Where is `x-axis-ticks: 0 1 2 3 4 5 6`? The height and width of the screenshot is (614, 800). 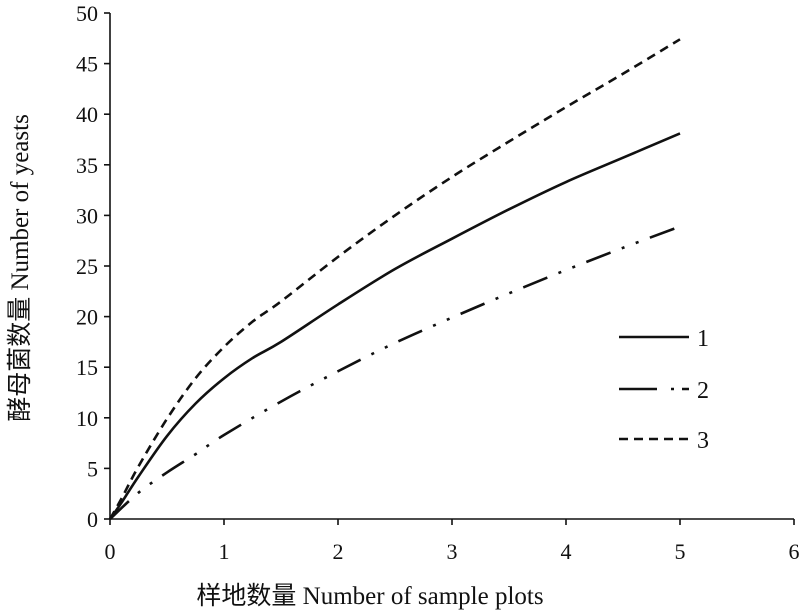 x-axis-ticks: 0 1 2 3 4 5 6 is located at coordinates (452, 541).